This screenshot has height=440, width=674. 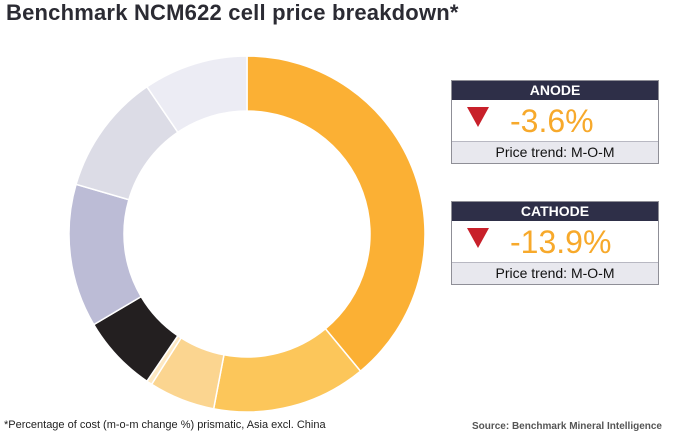 What do you see at coordinates (566, 426) in the screenshot?
I see `source-note: Source: Benchmark Mineral Intelligence` at bounding box center [566, 426].